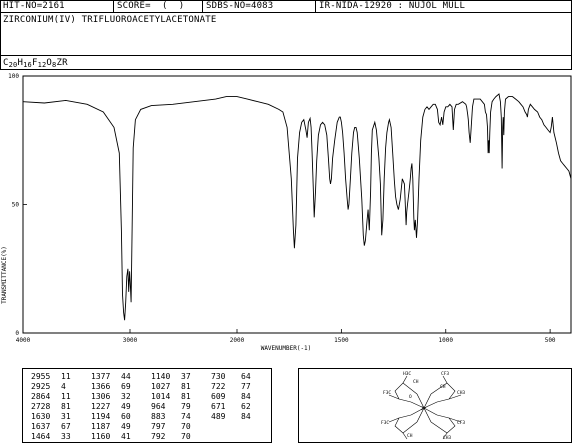 This screenshot has height=443, width=572. I want to click on peak-transmittance: 32, so click(126, 396).